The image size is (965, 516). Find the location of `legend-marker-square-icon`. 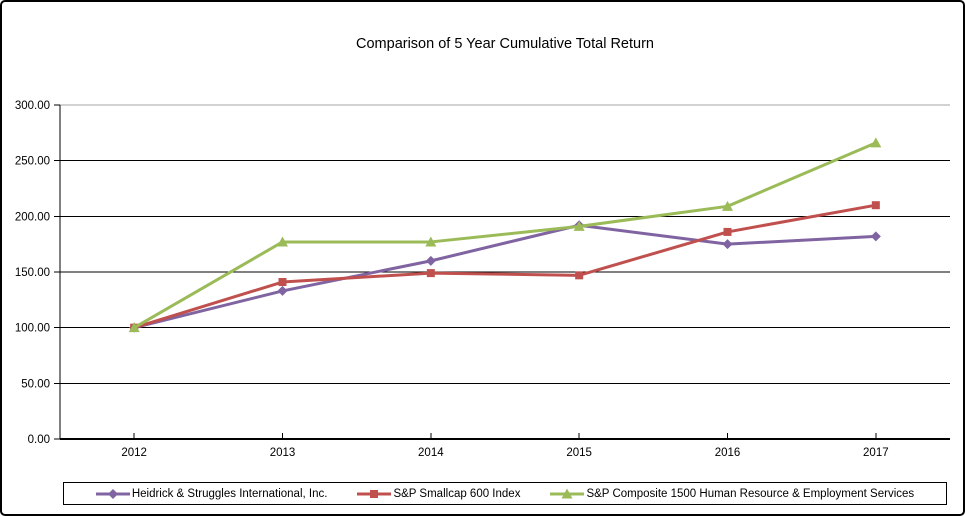

legend-marker-square-icon is located at coordinates (374, 494).